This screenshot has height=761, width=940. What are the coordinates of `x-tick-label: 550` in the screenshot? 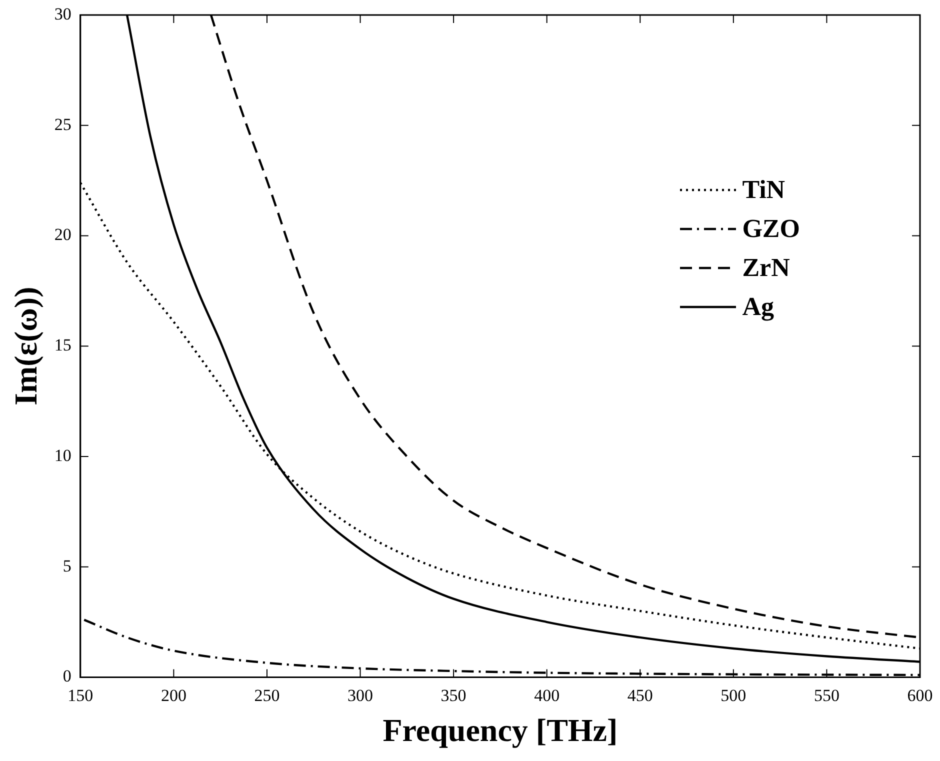 It's located at (827, 695).